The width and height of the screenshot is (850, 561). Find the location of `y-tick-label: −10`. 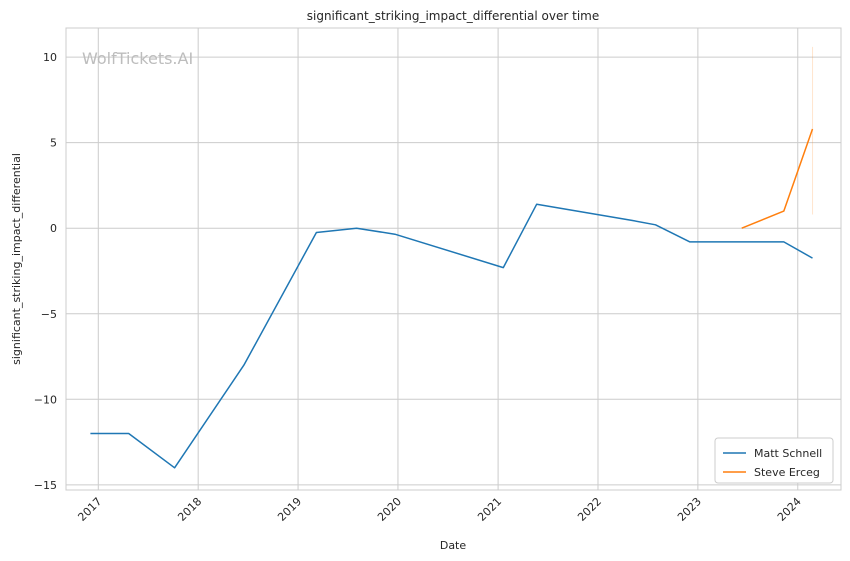

y-tick-label: −10 is located at coordinates (45, 399).